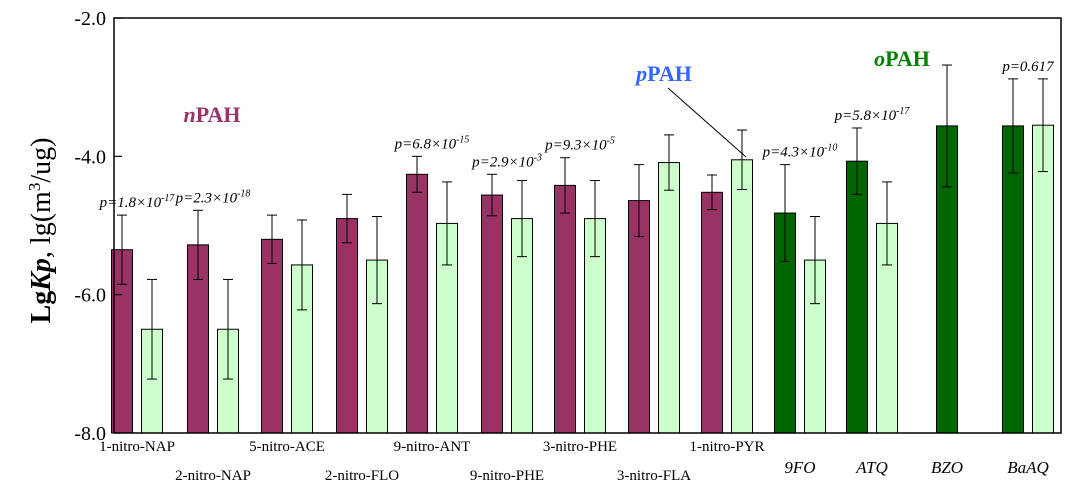 This screenshot has height=486, width=1067. Describe the element at coordinates (857, 297) in the screenshot. I see `bar-measured-atq` at that location.